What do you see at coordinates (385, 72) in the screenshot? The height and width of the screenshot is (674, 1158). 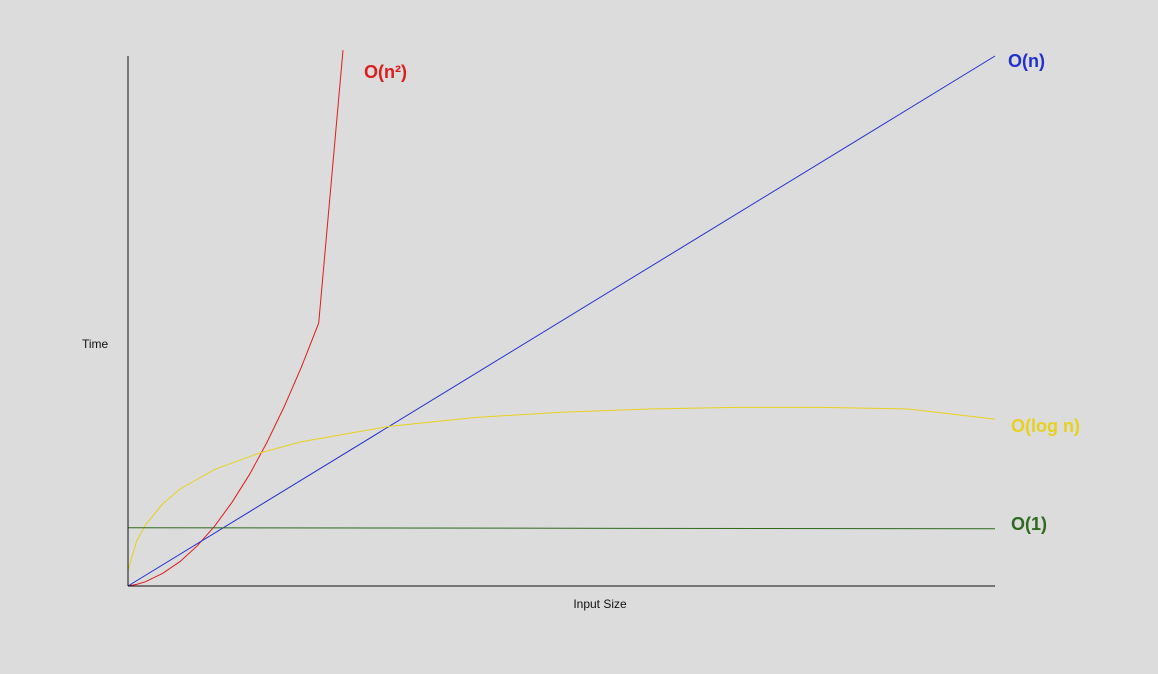 I see `series-label-o-n: O(n²)` at bounding box center [385, 72].